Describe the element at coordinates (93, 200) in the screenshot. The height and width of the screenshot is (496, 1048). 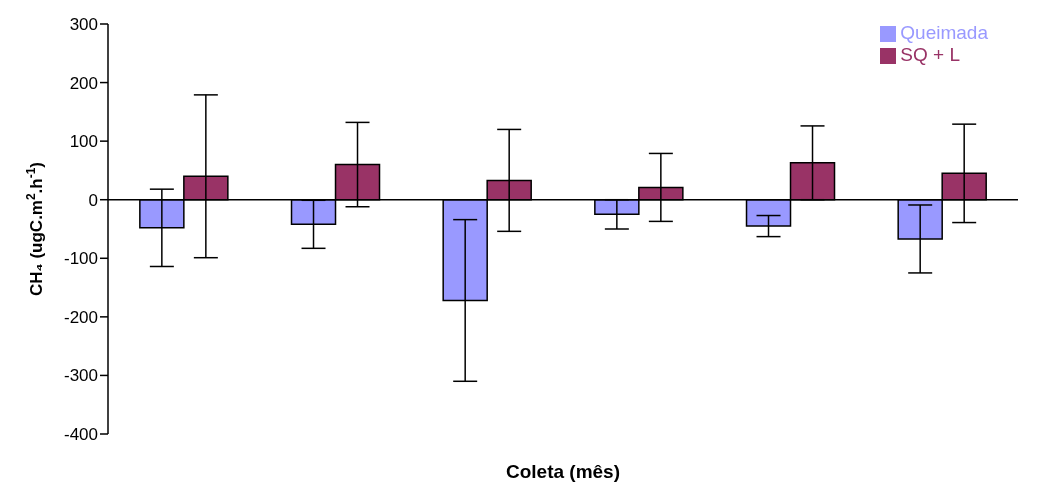
I see `y-tick-label: 0` at that location.